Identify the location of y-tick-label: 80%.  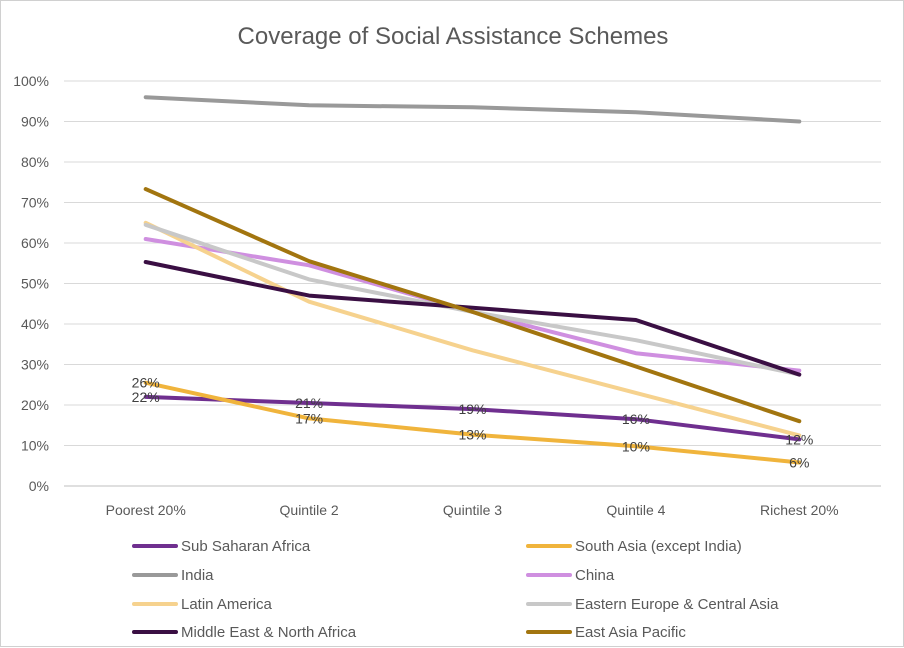
(35, 162).